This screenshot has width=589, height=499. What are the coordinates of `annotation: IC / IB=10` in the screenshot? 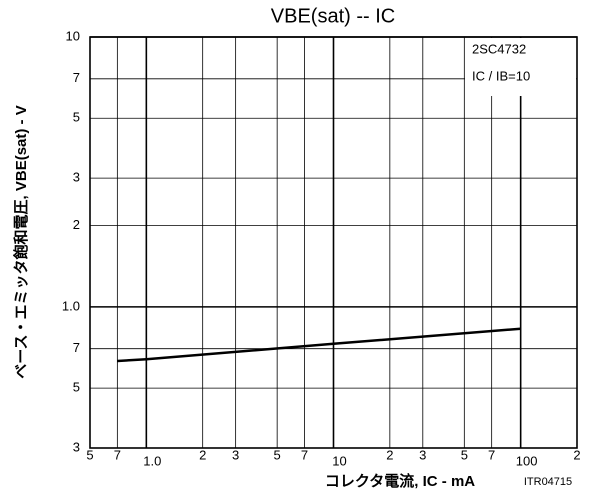 It's located at (501, 75).